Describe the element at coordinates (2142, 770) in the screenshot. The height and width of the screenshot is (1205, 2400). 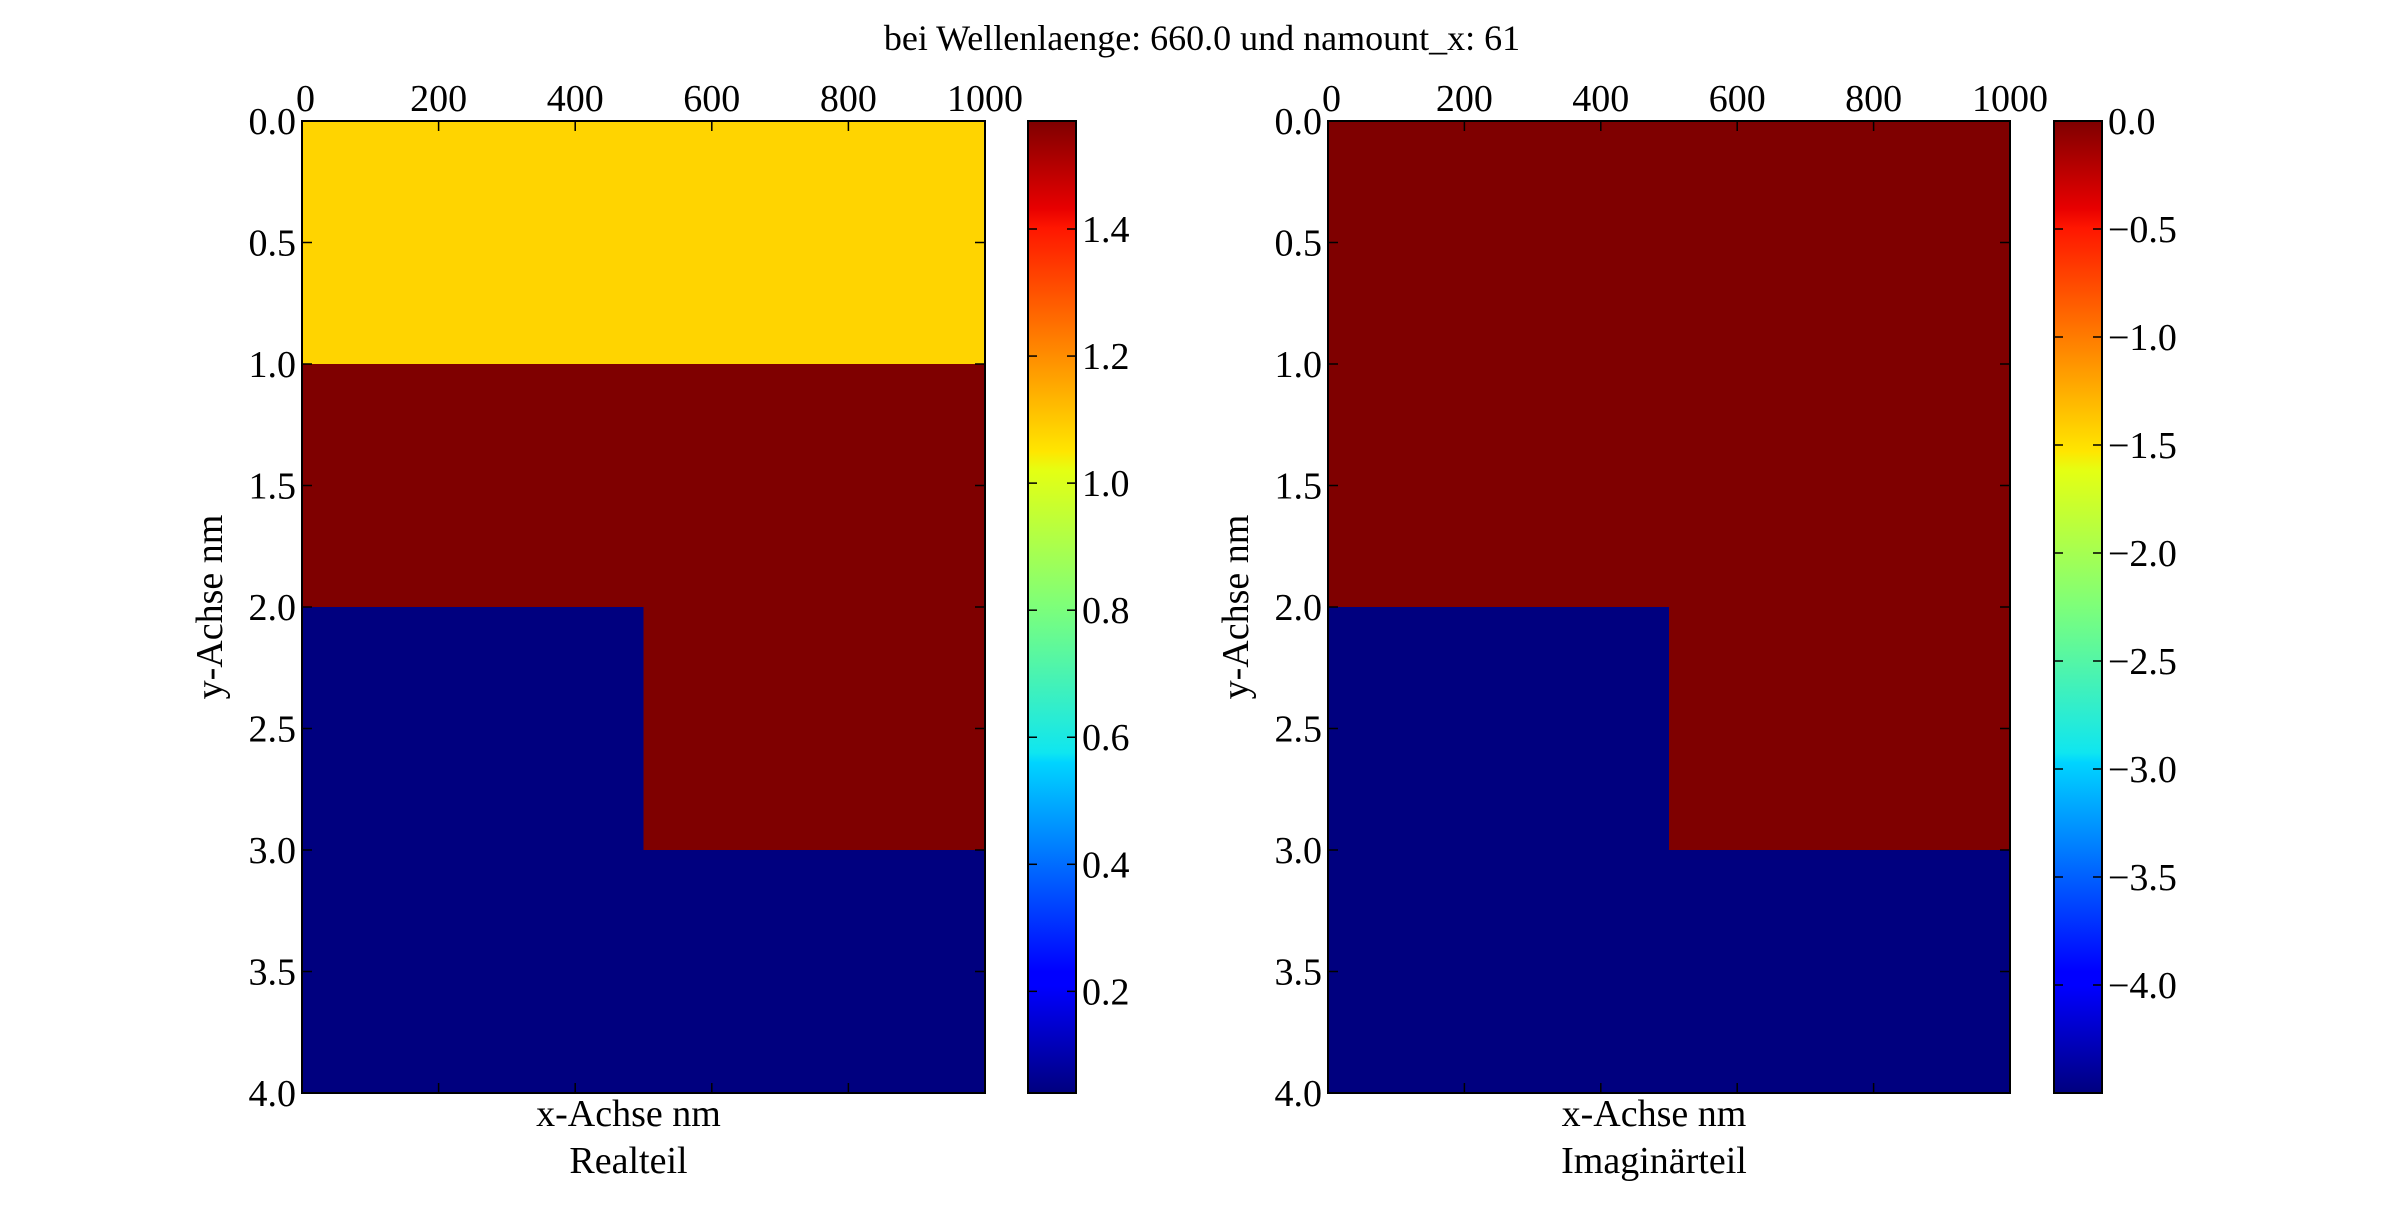
I see `colorbar-tick-label: −3.0` at that location.